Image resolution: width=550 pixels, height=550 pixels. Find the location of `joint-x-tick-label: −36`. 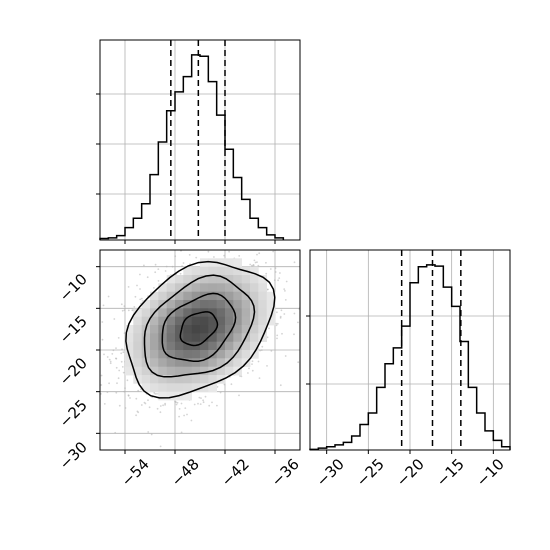

joint-x-tick-label: −36 is located at coordinates (285, 472).